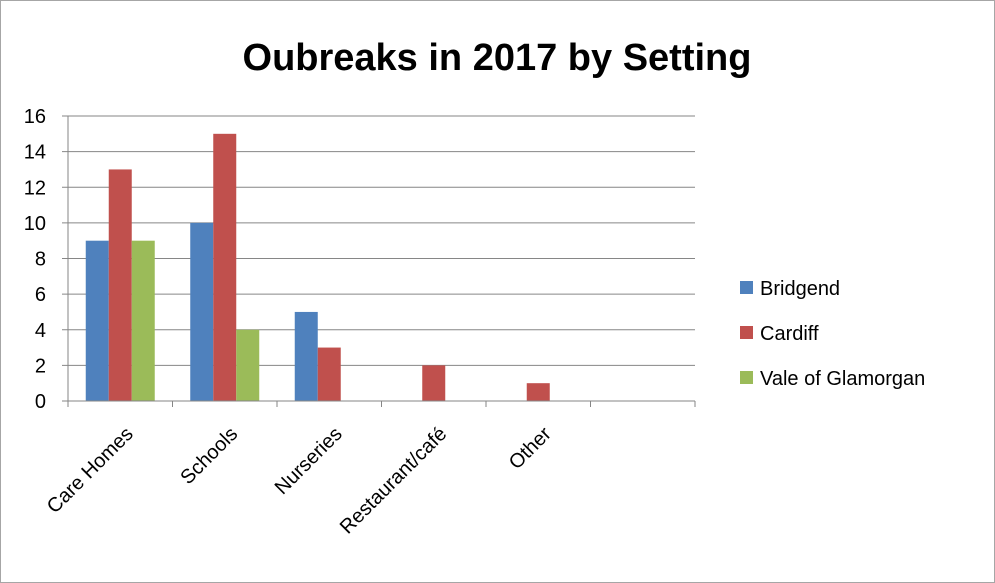 This screenshot has height=583, width=995. What do you see at coordinates (35, 188) in the screenshot?
I see `y-tick-label: 12` at bounding box center [35, 188].